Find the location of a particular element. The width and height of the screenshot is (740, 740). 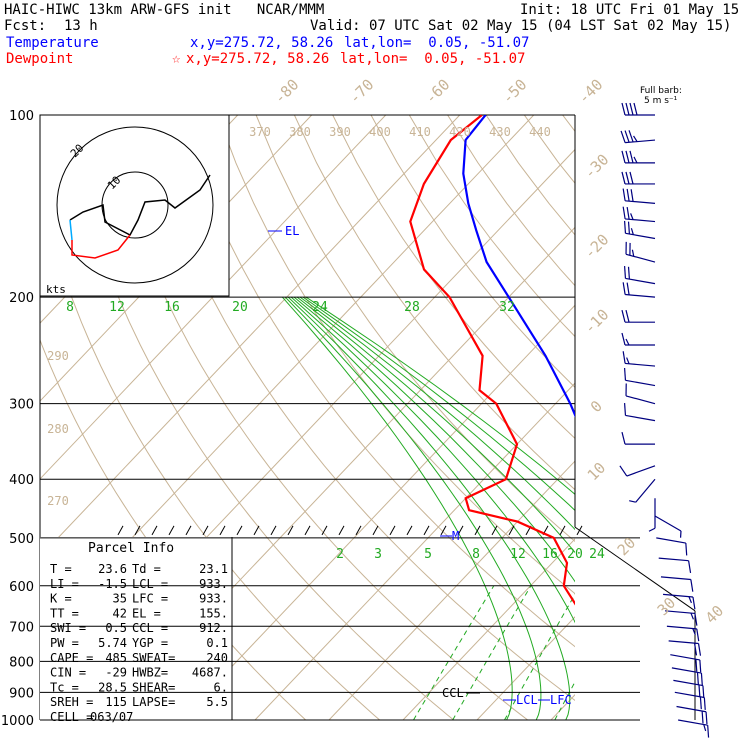

isotherm-label: -60 is located at coordinates (438, 92).